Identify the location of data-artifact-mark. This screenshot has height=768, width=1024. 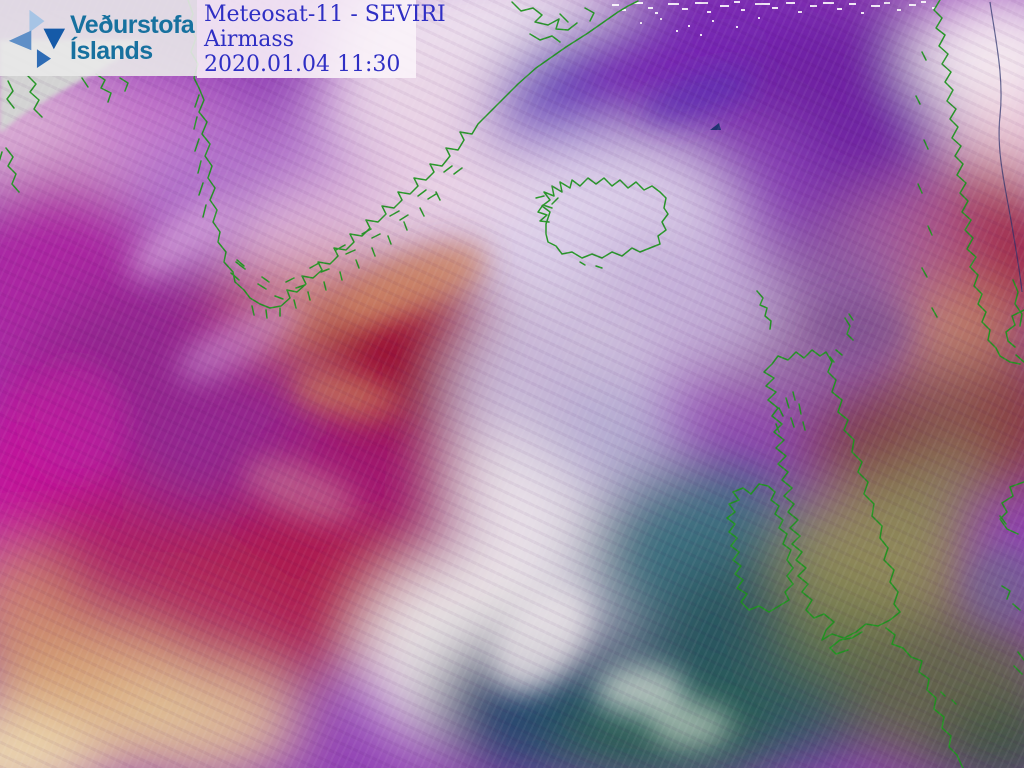
(715, 126).